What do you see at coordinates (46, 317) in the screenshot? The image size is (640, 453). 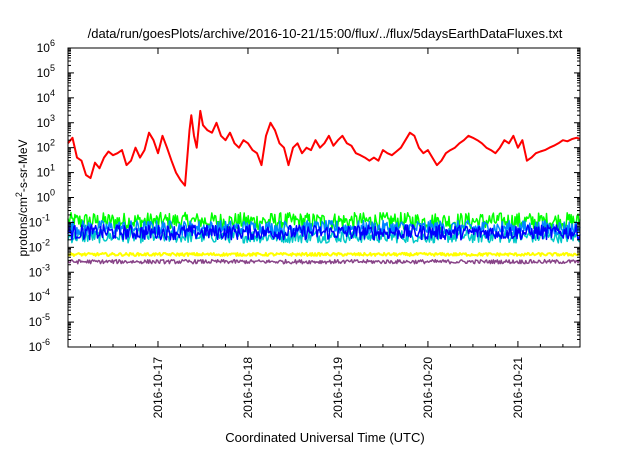 I see `y-tick-exponent: -5` at bounding box center [46, 317].